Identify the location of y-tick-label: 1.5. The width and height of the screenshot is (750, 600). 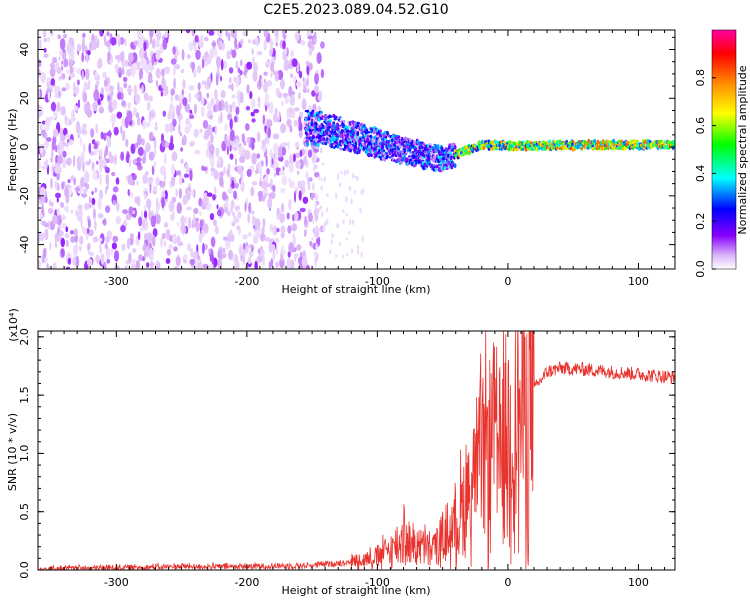
(24, 395).